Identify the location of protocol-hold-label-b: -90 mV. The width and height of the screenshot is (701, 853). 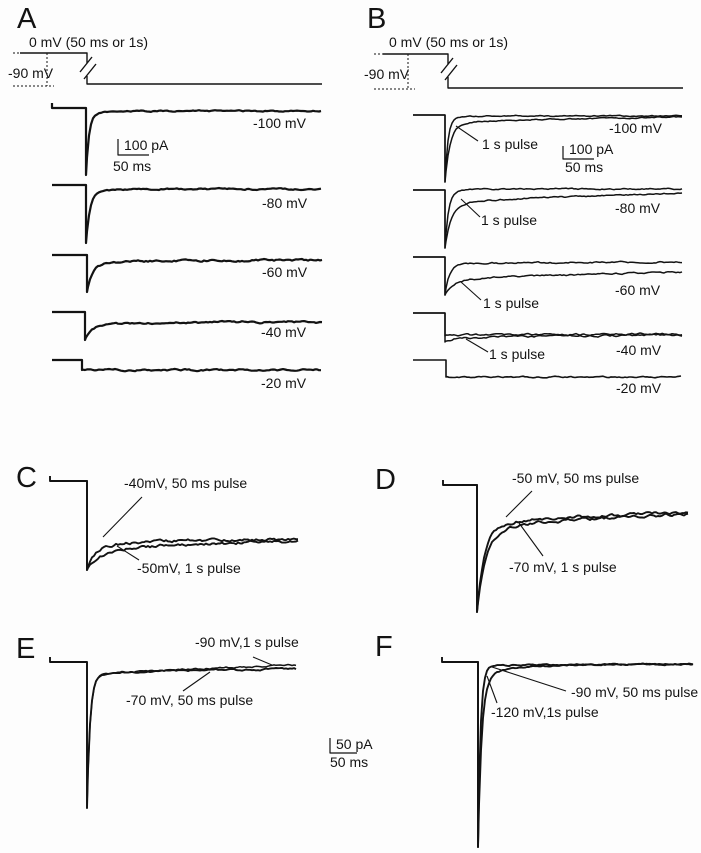
(387, 74).